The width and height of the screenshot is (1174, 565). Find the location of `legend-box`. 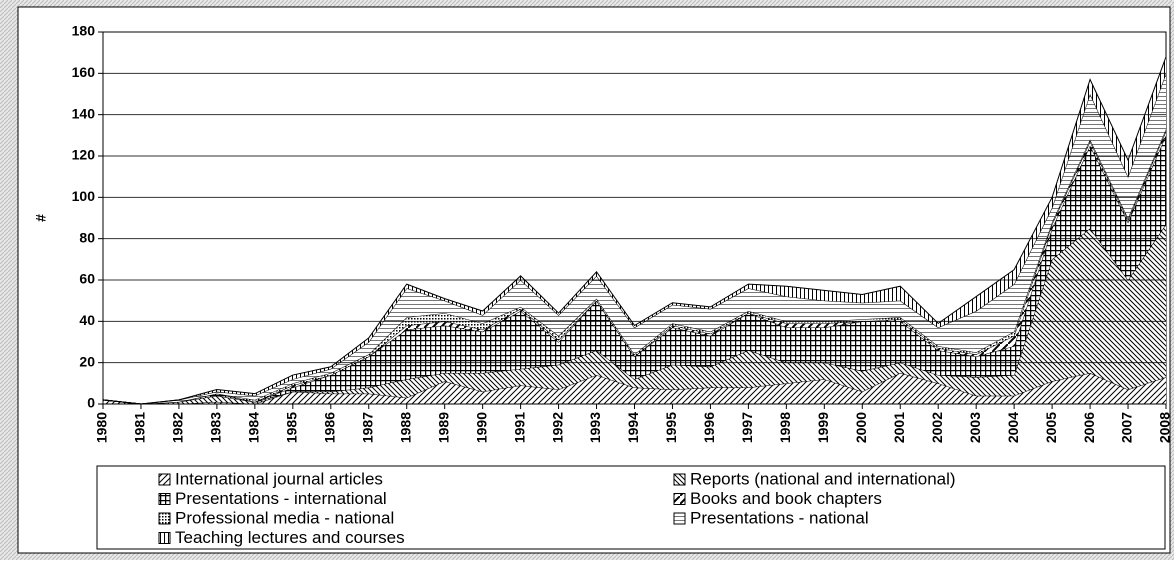

legend-box is located at coordinates (631, 507).